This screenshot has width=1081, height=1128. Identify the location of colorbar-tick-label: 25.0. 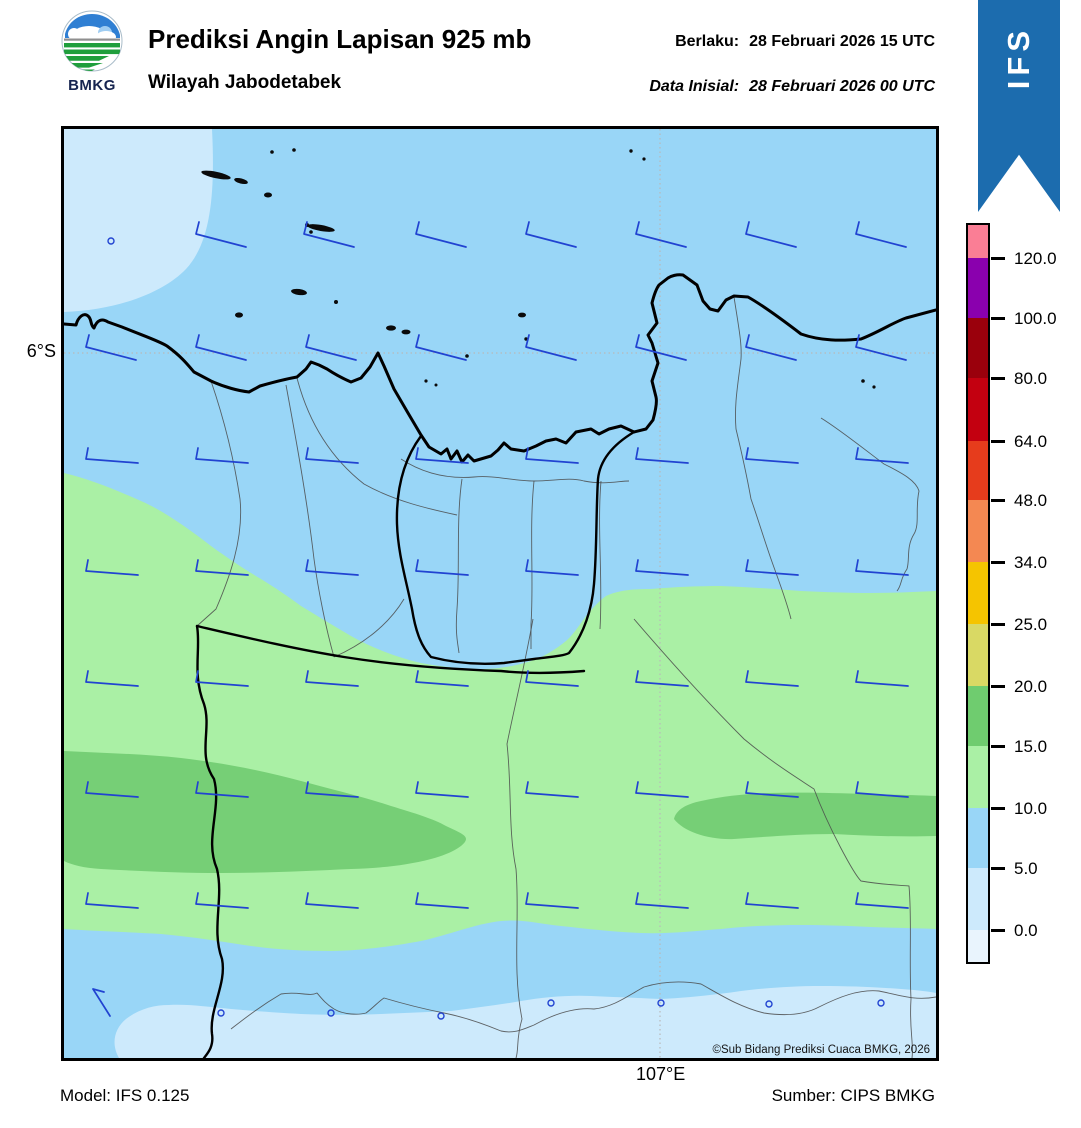
(1031, 624).